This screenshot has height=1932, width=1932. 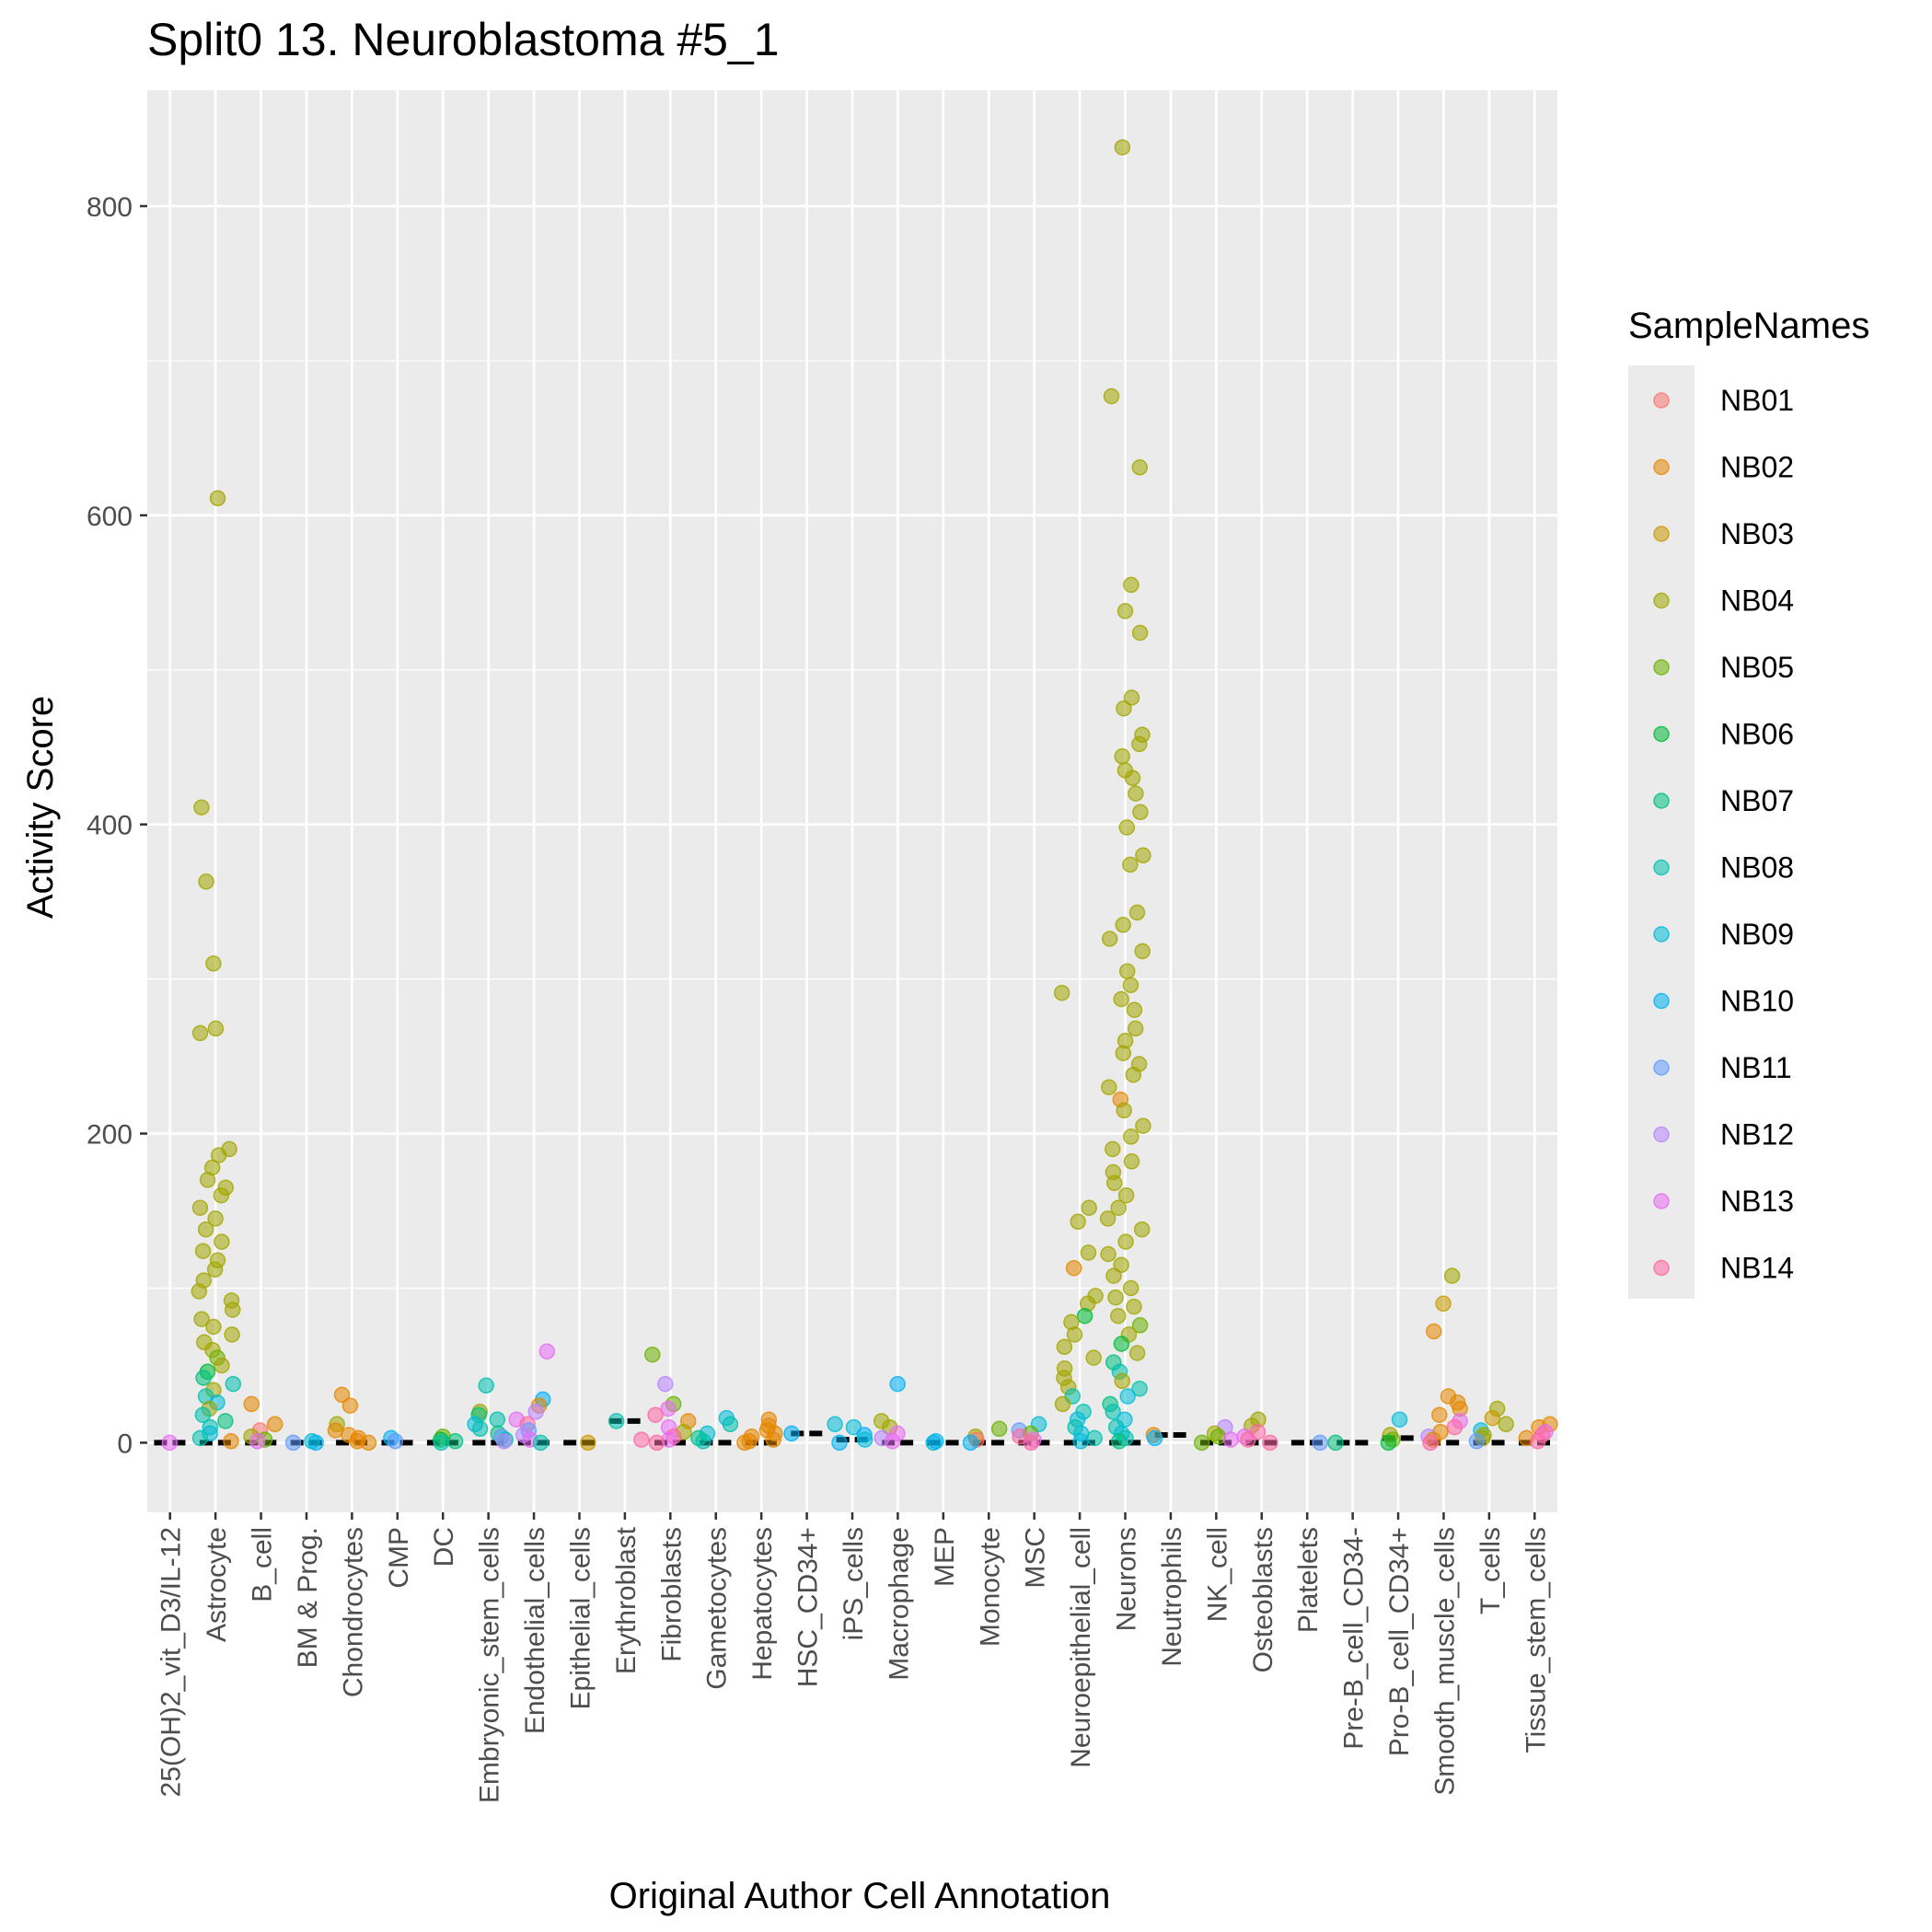 What do you see at coordinates (990, 1587) in the screenshot?
I see `x-tick-label: Monocyte` at bounding box center [990, 1587].